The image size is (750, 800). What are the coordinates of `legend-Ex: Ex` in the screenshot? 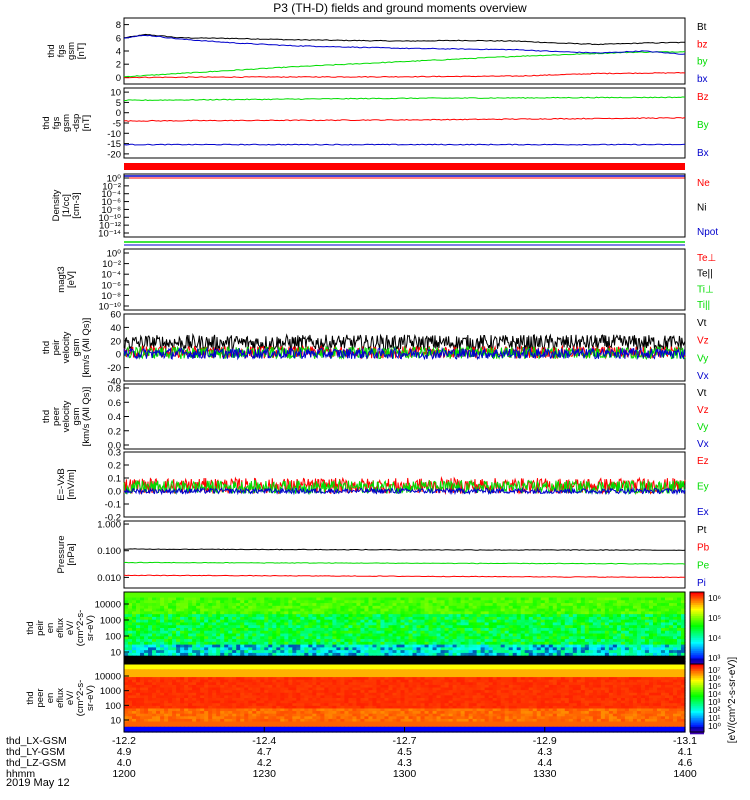 It's located at (703, 512).